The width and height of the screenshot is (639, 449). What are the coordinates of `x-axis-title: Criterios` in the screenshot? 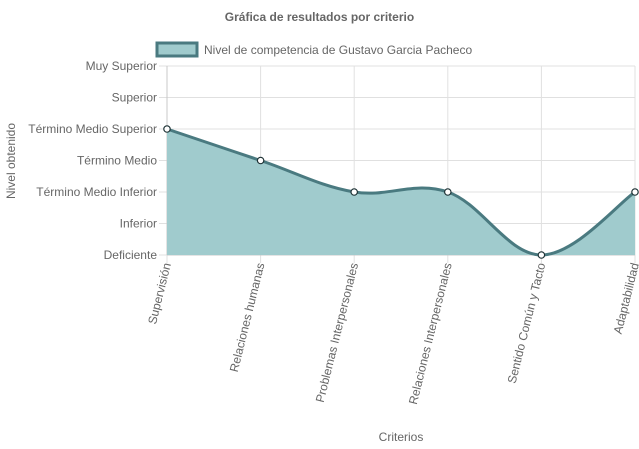 It's located at (401, 437).